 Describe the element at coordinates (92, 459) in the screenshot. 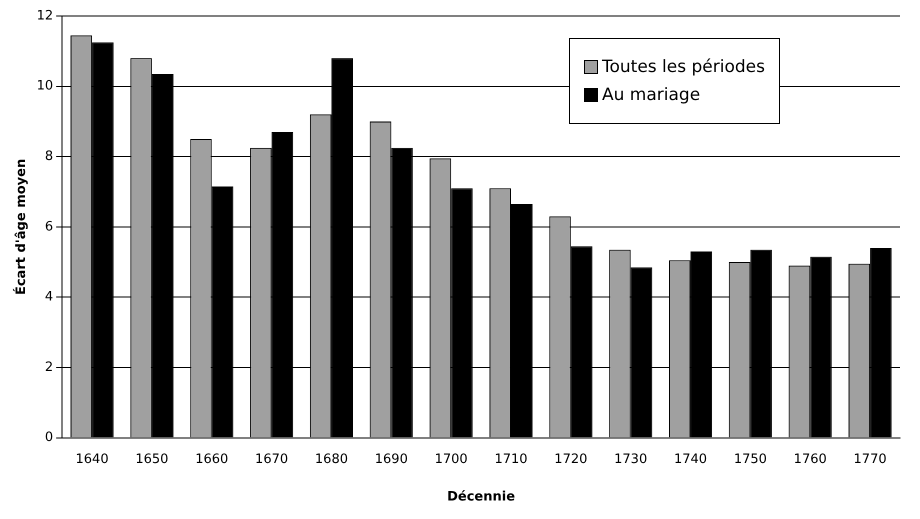

I see `x-tick-label: 1640` at that location.